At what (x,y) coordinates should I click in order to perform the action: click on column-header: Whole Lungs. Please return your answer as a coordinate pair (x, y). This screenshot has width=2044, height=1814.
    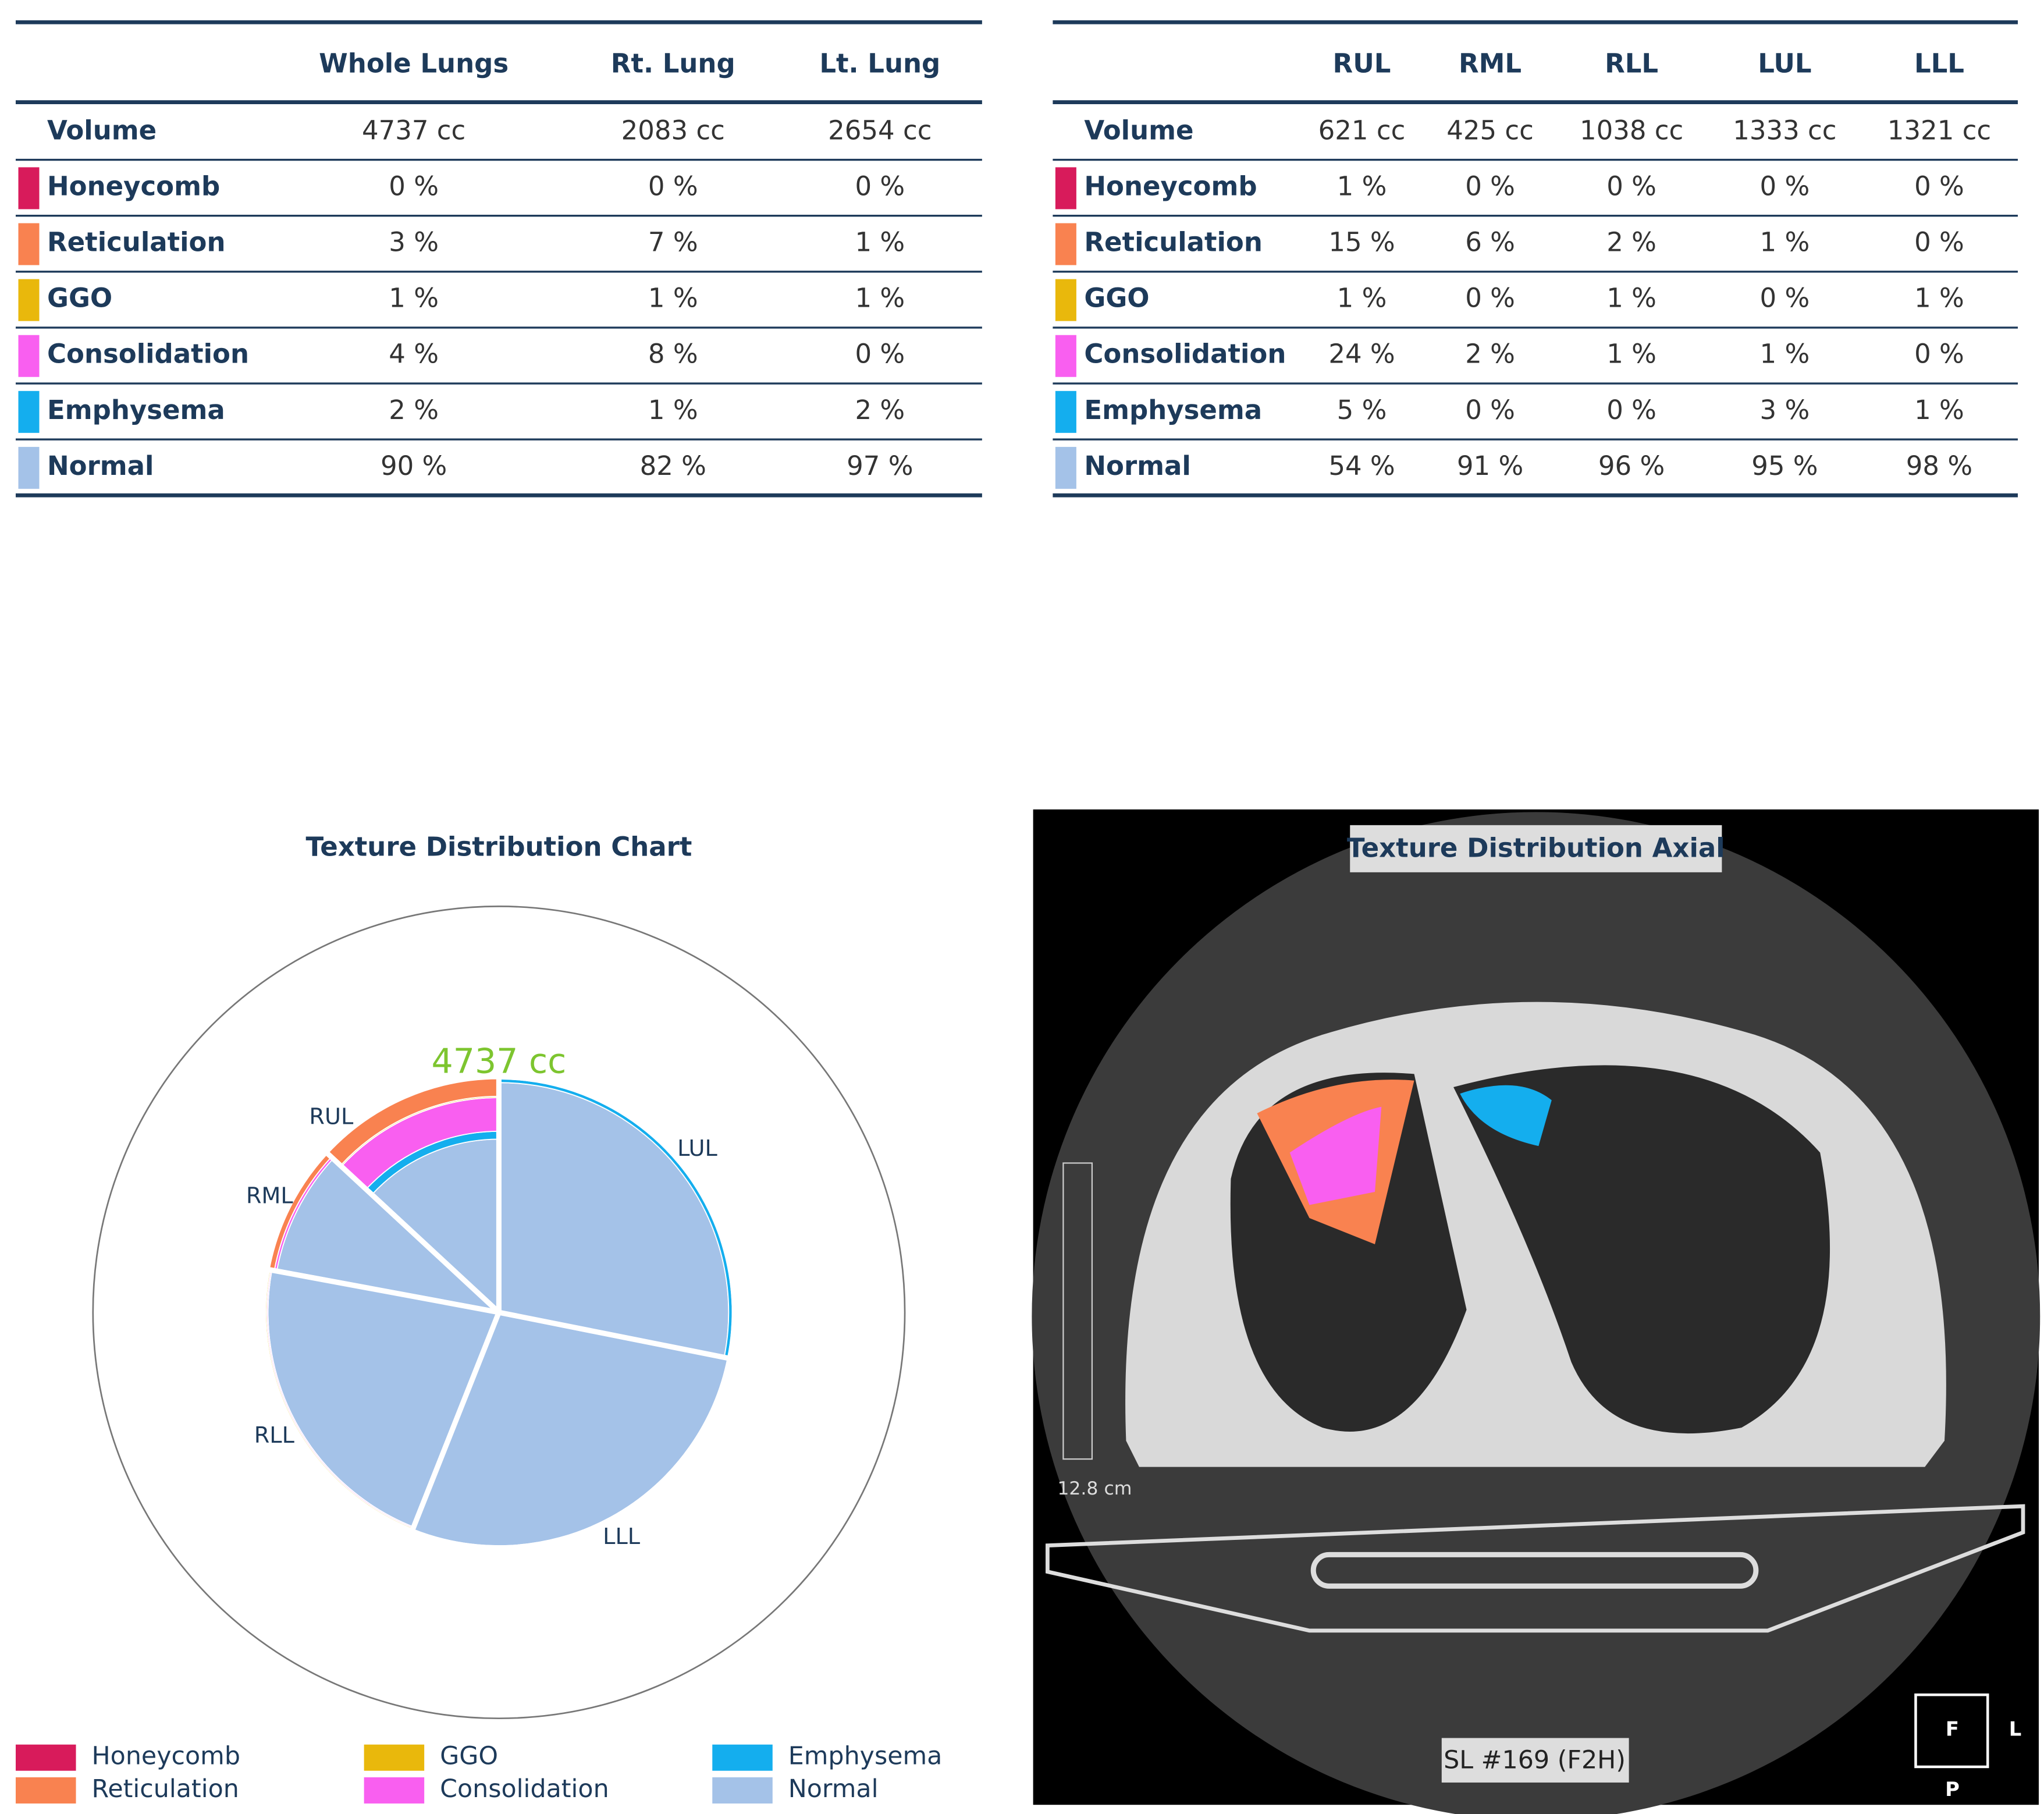
    Looking at the image, I should click on (414, 64).